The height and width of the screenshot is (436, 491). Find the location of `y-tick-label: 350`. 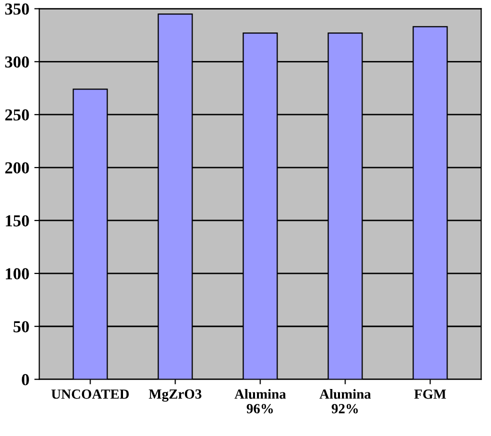

y-tick-label: 350 is located at coordinates (17, 9).